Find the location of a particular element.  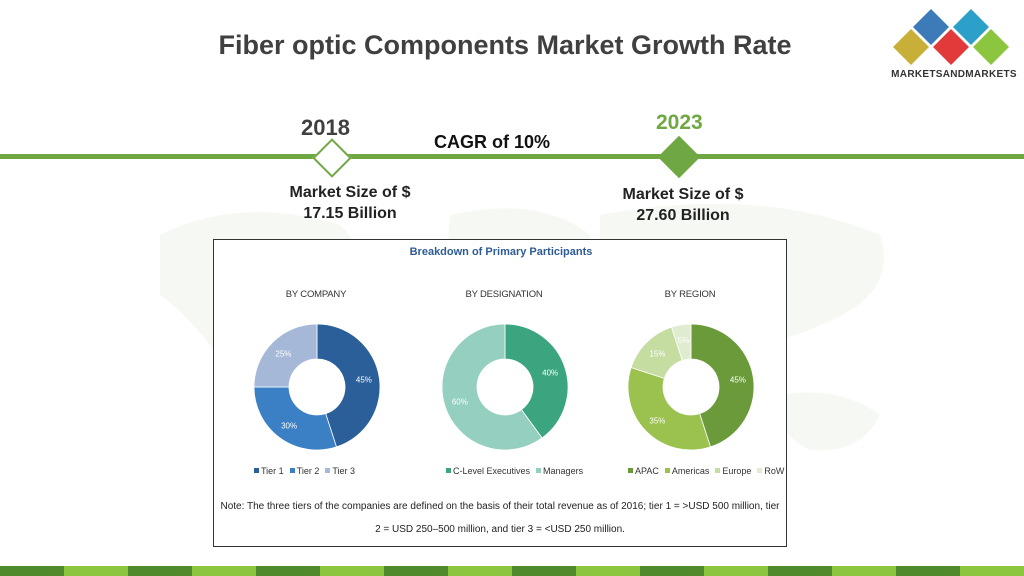

legend-label: Tier 2 is located at coordinates (308, 471).